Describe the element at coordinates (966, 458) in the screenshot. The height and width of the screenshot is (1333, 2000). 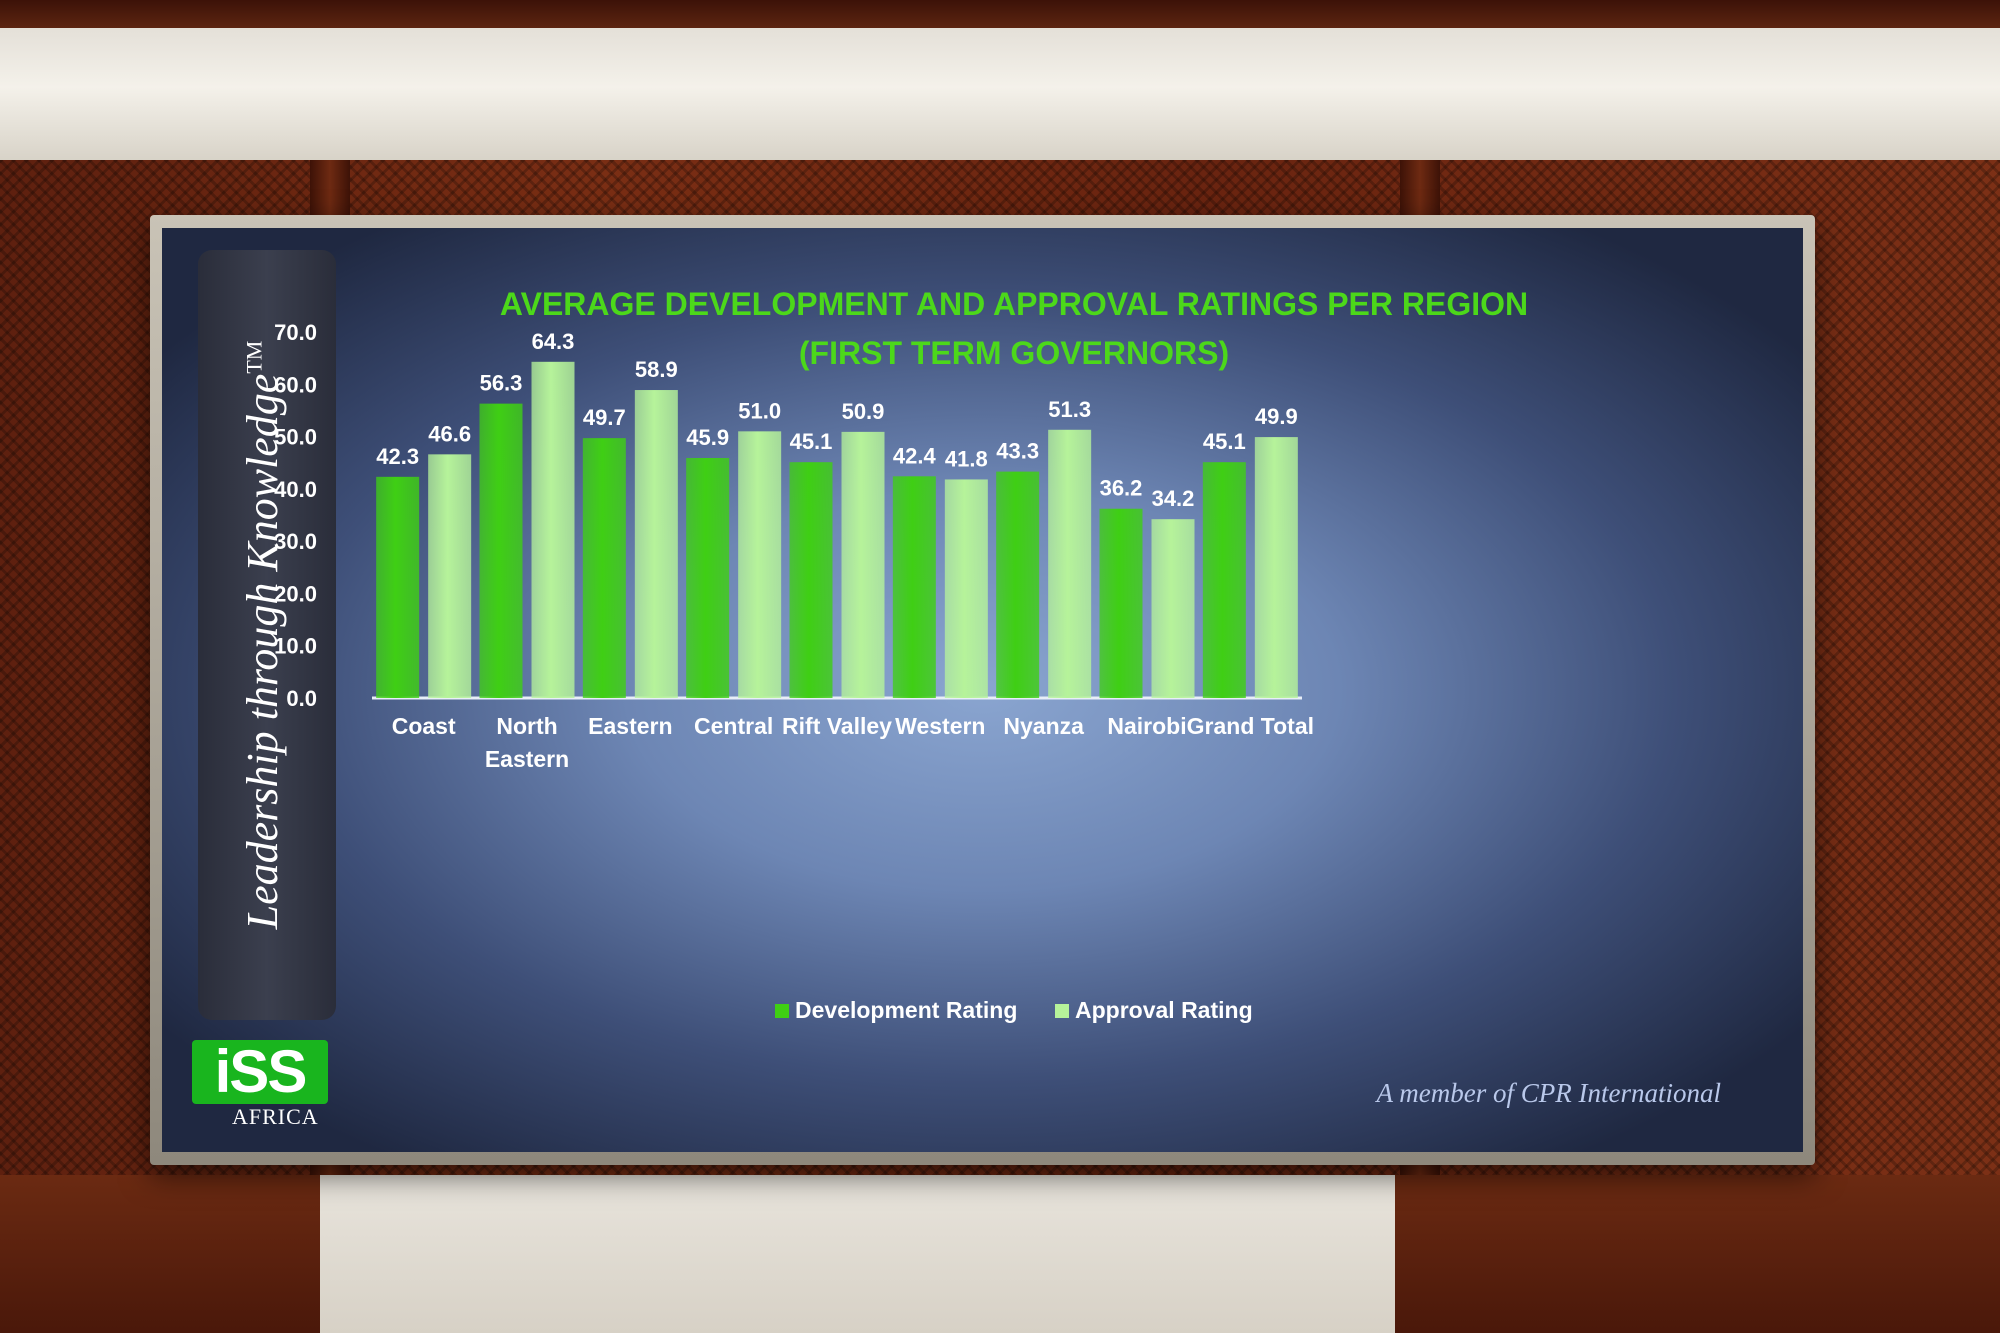
I see `bar-value-label: 41.8` at that location.